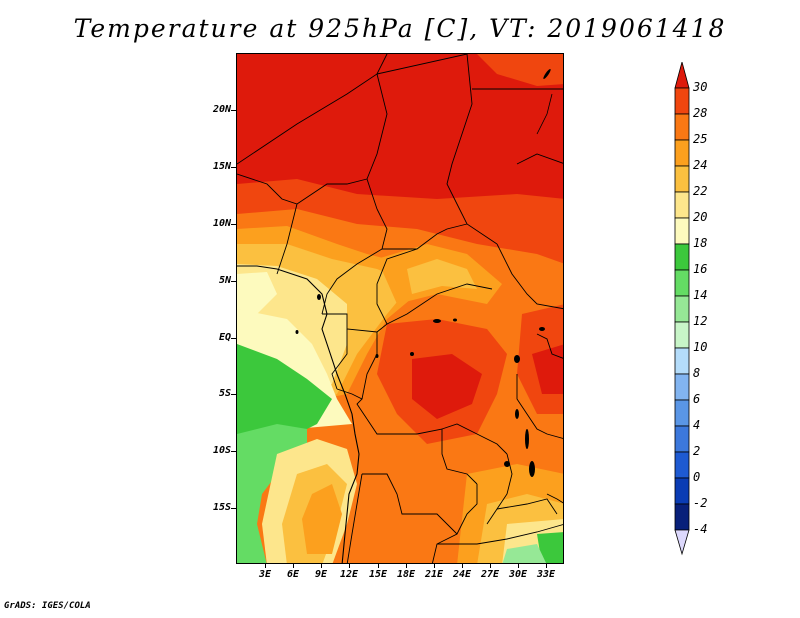 This screenshot has width=800, height=618. Describe the element at coordinates (700, 139) in the screenshot. I see `colorbar-level-label: 25` at that location.